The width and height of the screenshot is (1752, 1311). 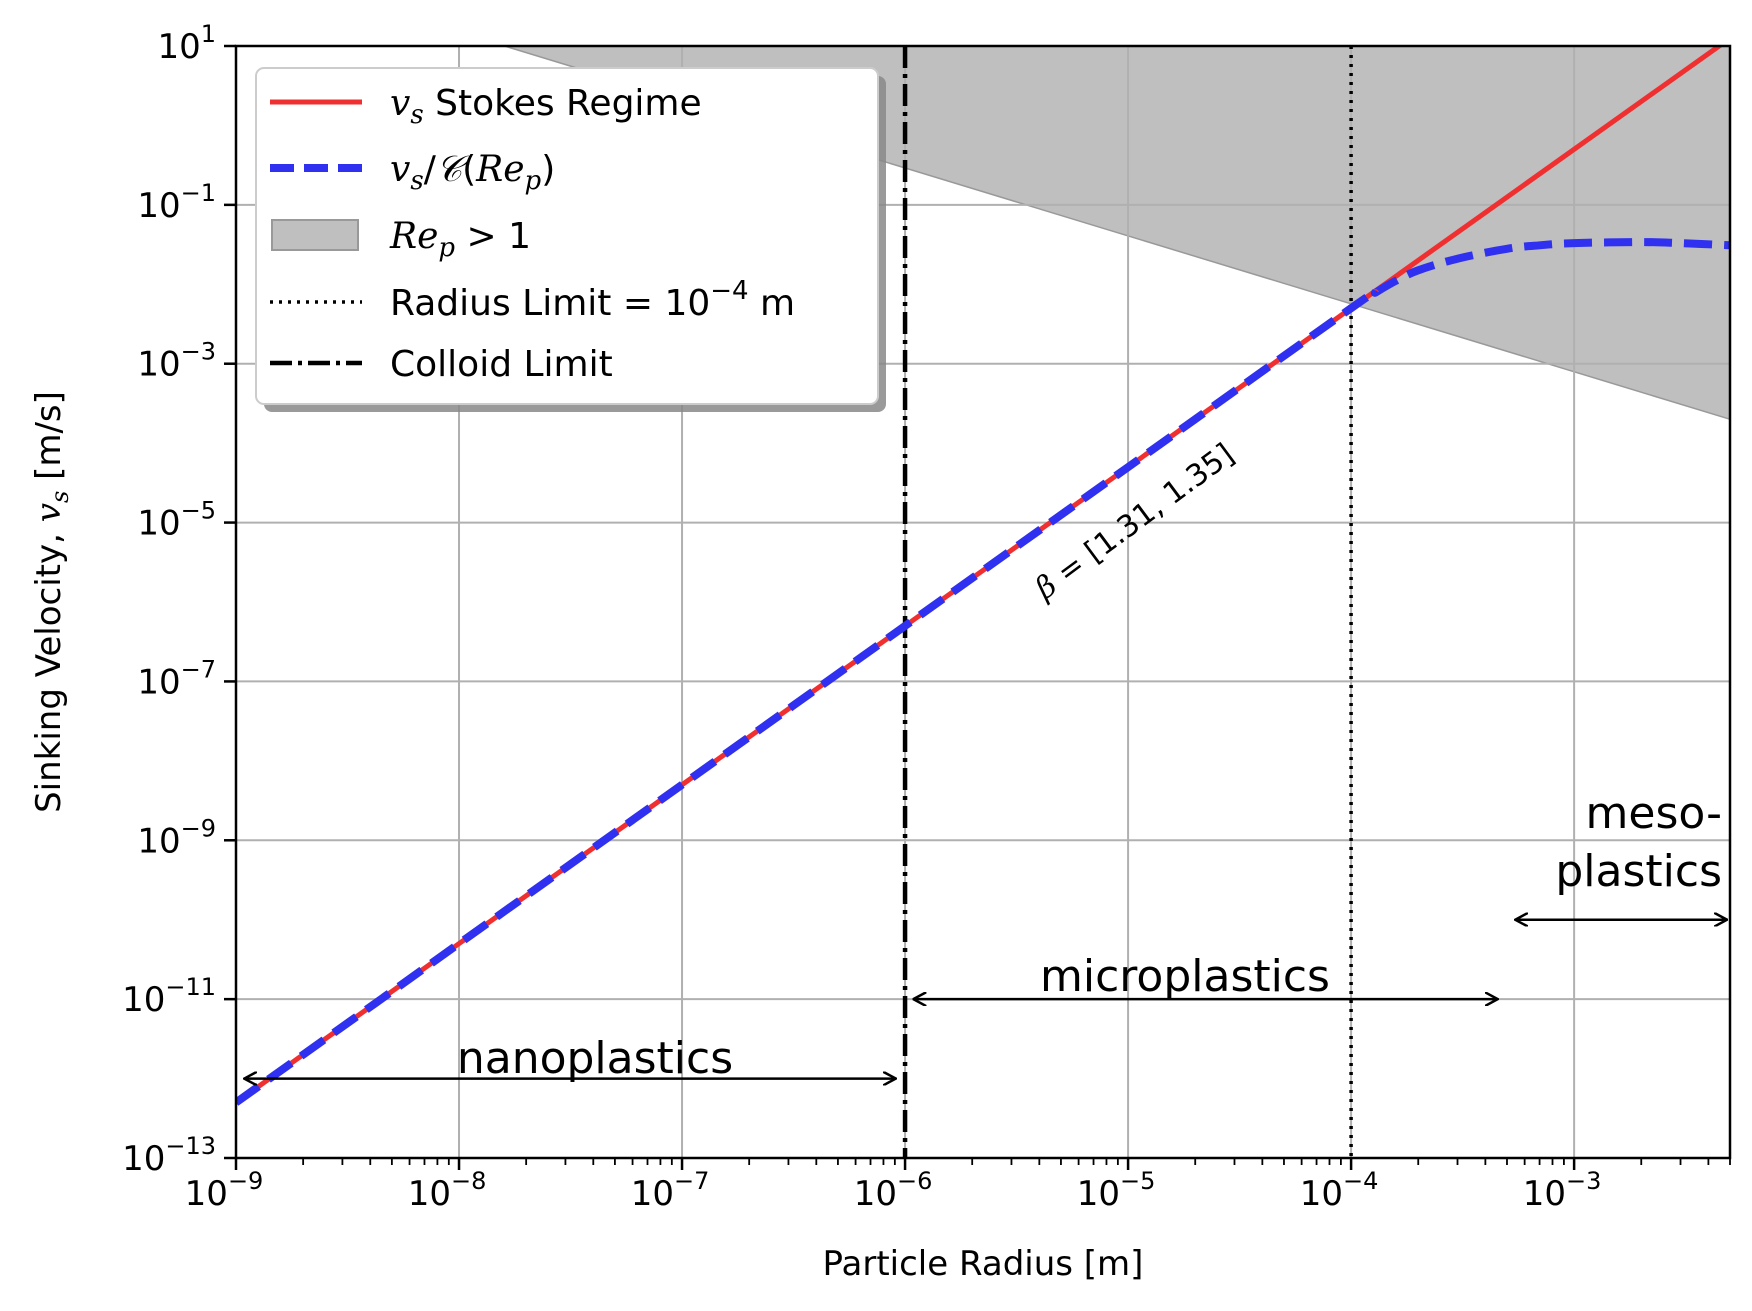 I want to click on legend-box, so click(x=567, y=236).